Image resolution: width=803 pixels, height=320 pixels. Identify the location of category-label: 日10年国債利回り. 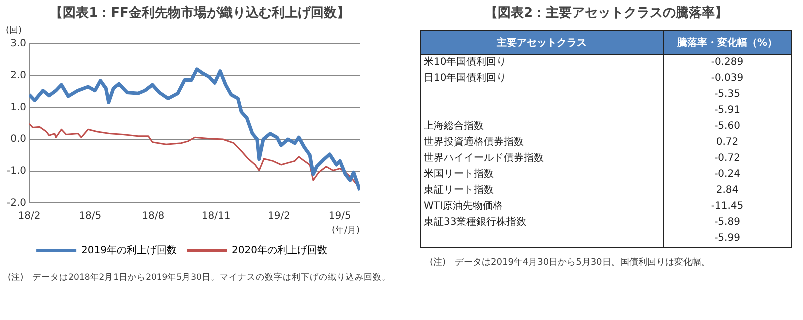
(542, 79).